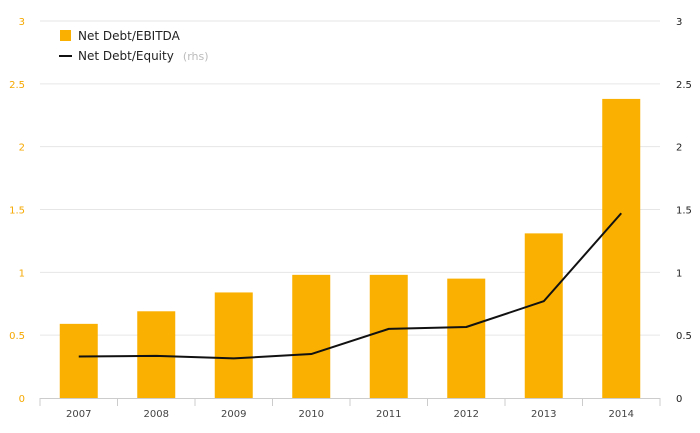 This screenshot has width=700, height=433. Describe the element at coordinates (78, 414) in the screenshot. I see `x-tick-label: 2007` at that location.